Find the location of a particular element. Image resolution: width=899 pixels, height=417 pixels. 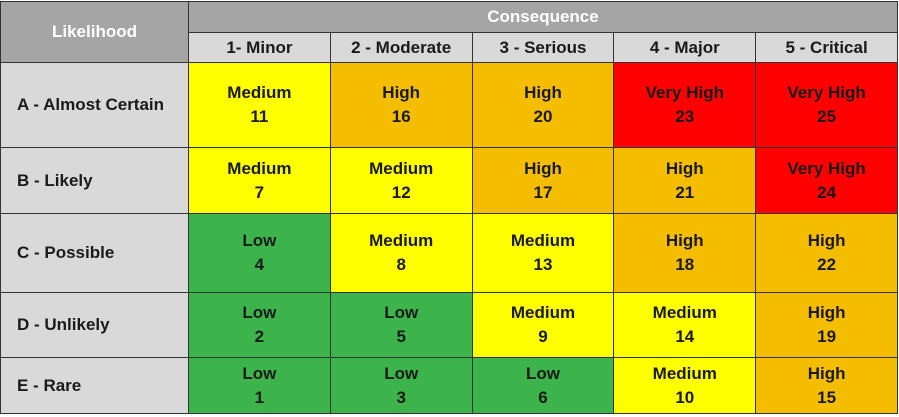

row-label: D - Unlikely is located at coordinates (94, 325).